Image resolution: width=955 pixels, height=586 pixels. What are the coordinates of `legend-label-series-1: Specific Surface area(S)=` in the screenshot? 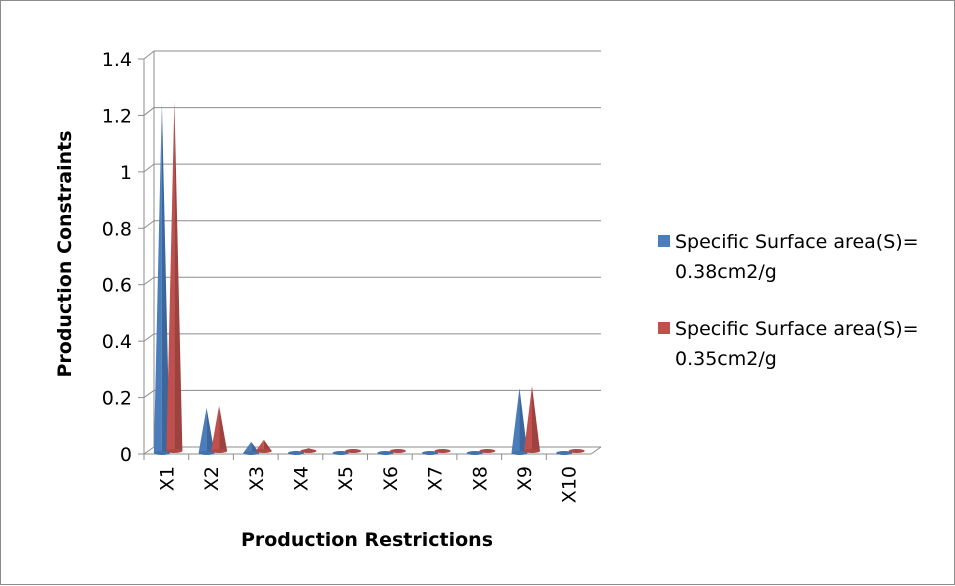 It's located at (797, 242).